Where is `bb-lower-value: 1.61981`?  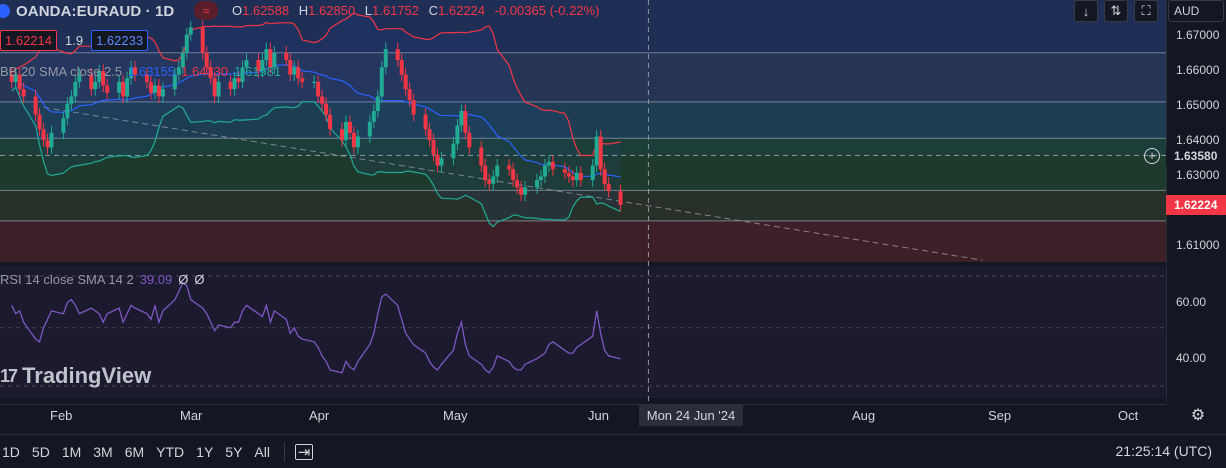
bb-lower-value: 1.61981 is located at coordinates (258, 71).